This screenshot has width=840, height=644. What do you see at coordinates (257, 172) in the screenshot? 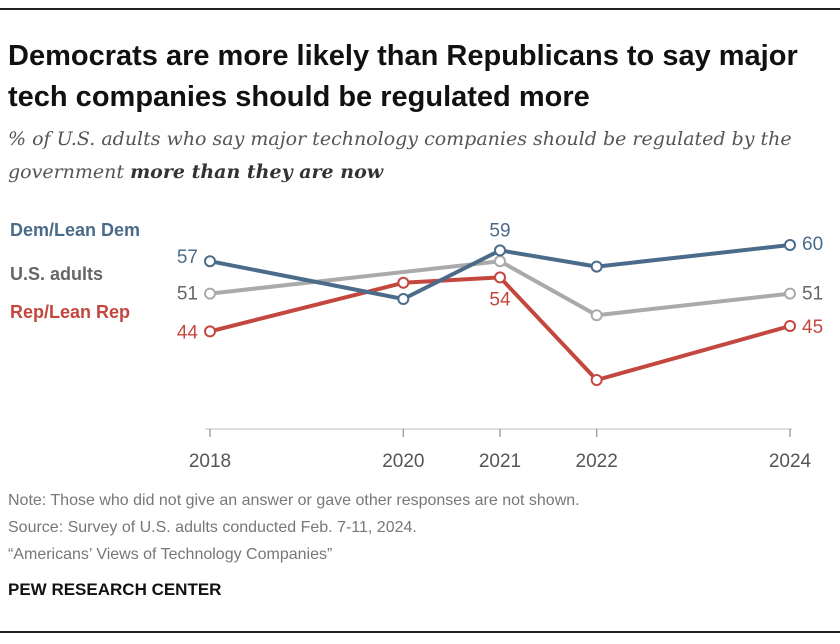
I see `subtitle-emphasis: more than they are now` at bounding box center [257, 172].